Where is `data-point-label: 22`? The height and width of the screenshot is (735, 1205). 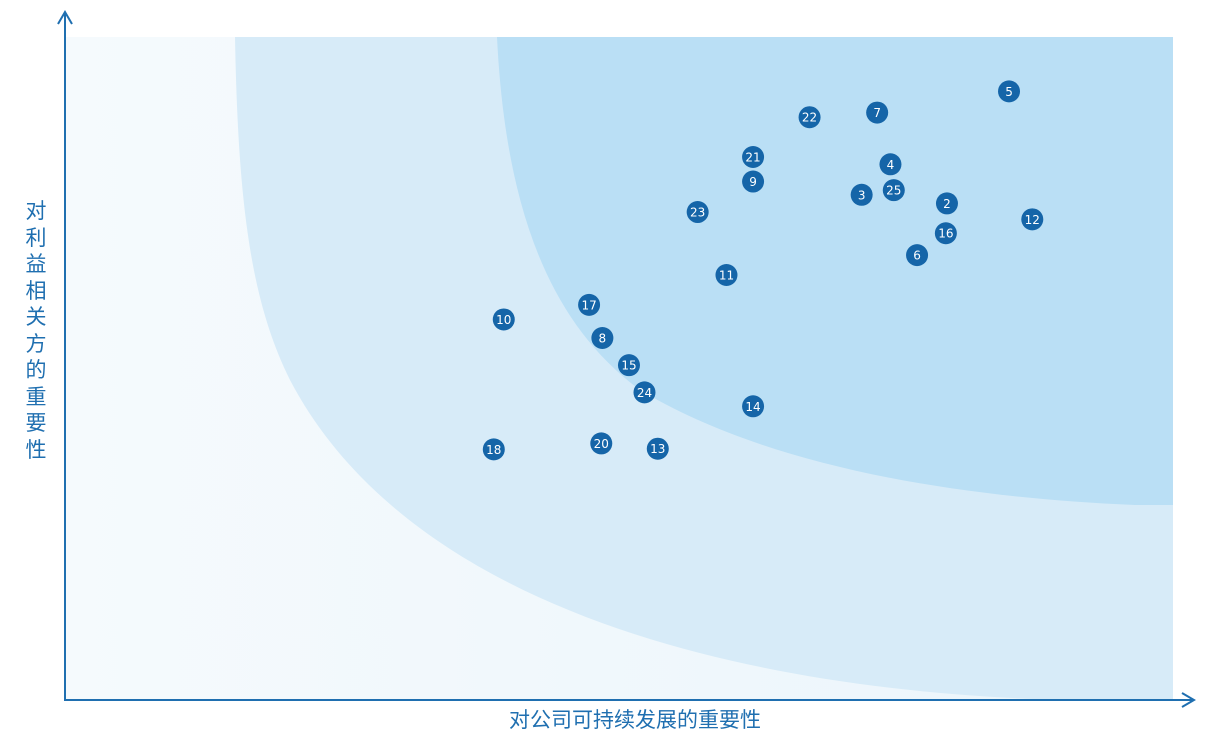
data-point-label: 22 is located at coordinates (809, 118).